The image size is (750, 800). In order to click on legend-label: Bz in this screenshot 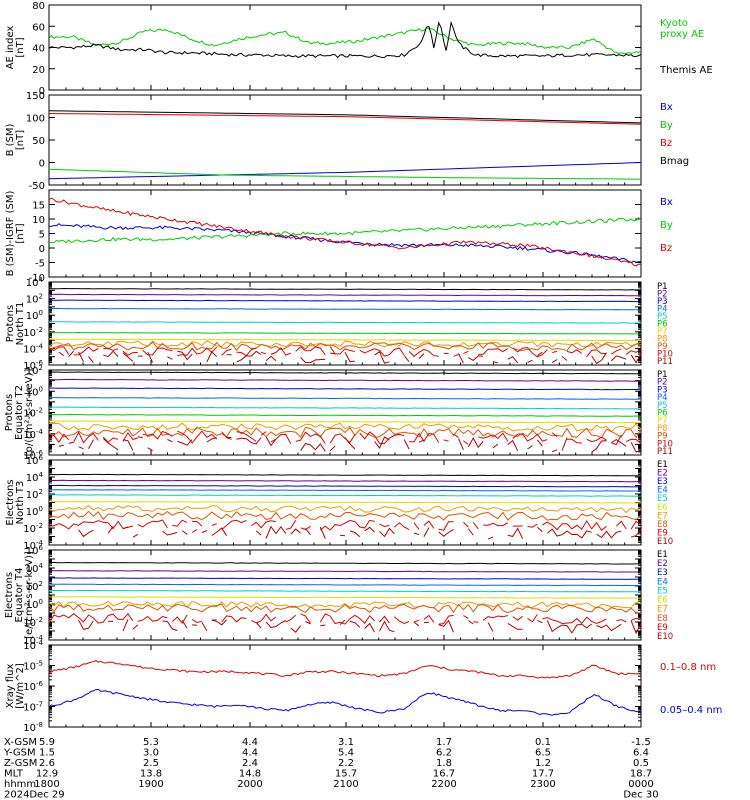, I will do `click(666, 248)`.